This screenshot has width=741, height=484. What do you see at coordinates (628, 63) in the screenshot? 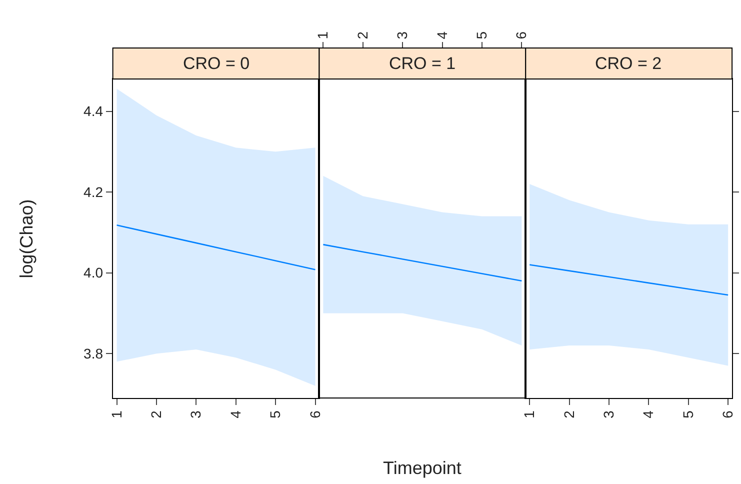
I see `chart-title: CRO = 2` at bounding box center [628, 63].